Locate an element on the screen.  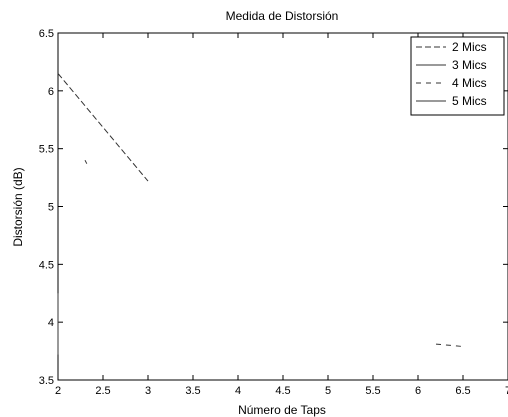
y-tick-label: 6 is located at coordinates (51, 92).